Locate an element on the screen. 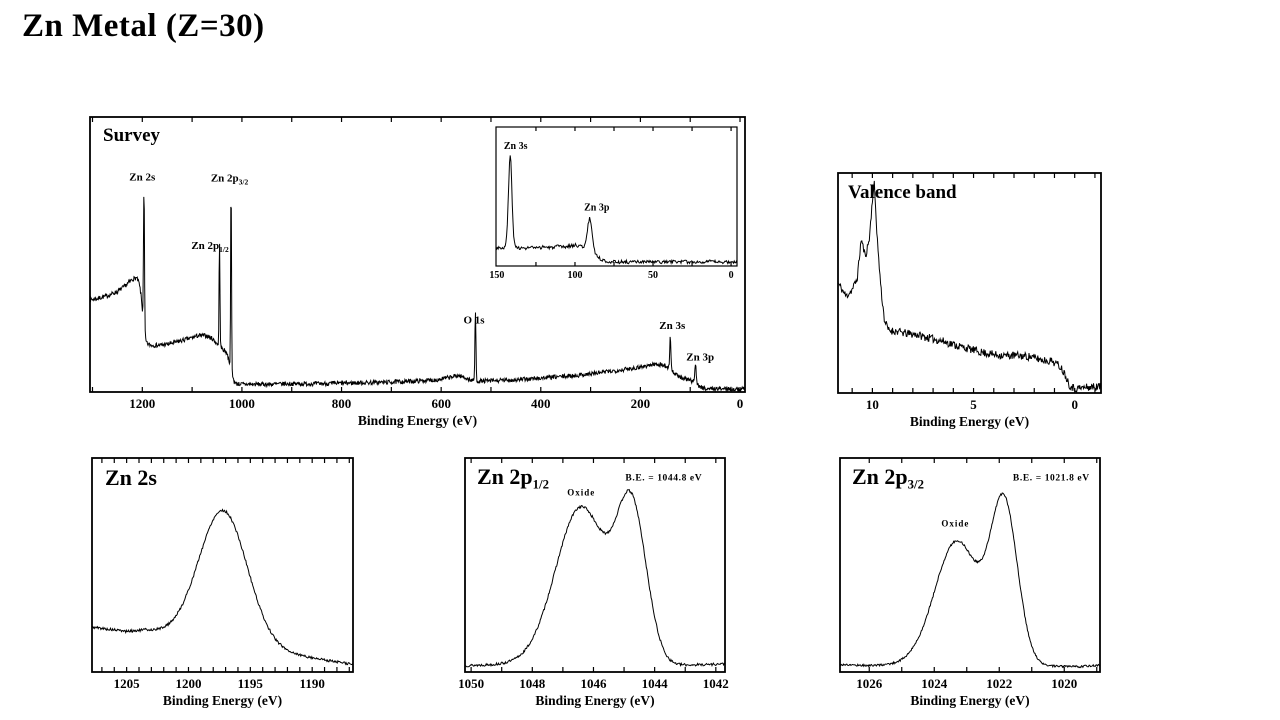 The height and width of the screenshot is (720, 1280). zn2s-spectrum-trace is located at coordinates (222, 587).